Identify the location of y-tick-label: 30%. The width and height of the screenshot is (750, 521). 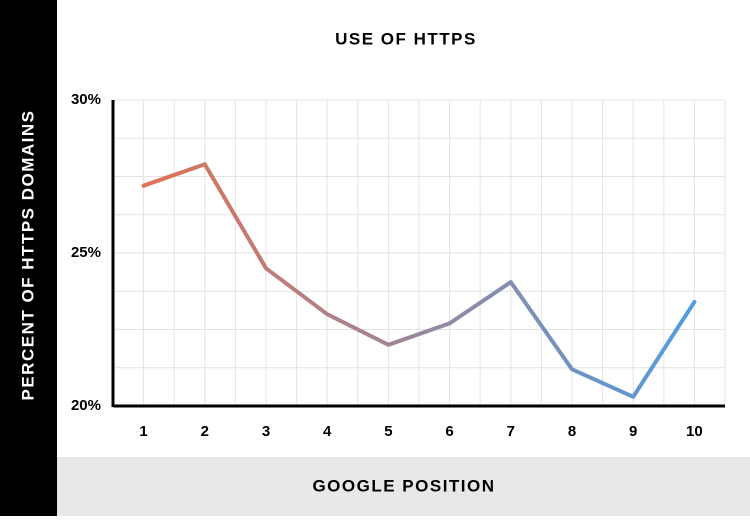
(86, 99).